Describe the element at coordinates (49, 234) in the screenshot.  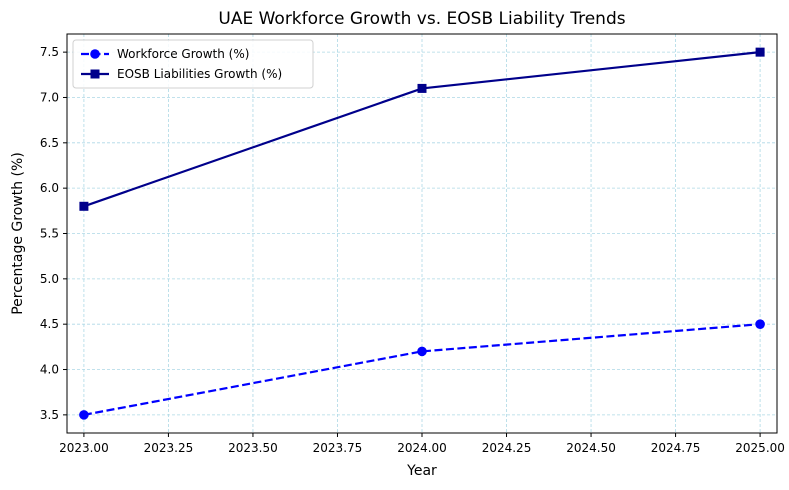
I see `y-tick-label: 5.5` at that location.